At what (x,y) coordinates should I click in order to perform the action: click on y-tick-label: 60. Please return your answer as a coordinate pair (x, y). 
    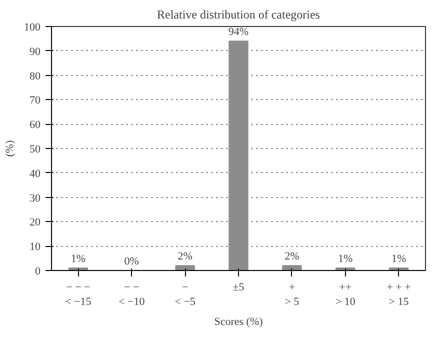
    Looking at the image, I should click on (35, 125).